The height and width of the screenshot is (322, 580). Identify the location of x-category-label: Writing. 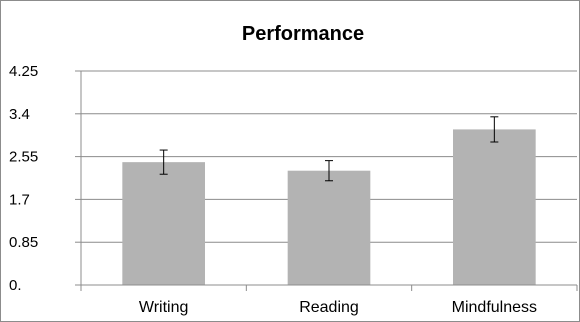
(164, 307).